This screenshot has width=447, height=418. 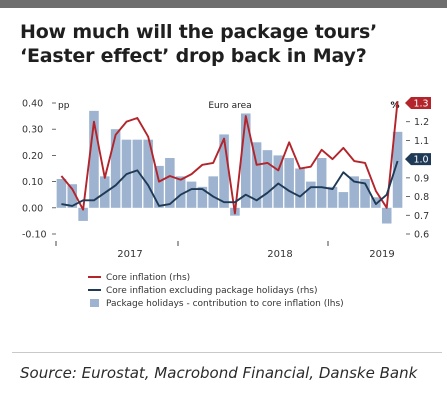 What do you see at coordinates (421, 178) in the screenshot?
I see `right-tick-label: 0.9` at bounding box center [421, 178].